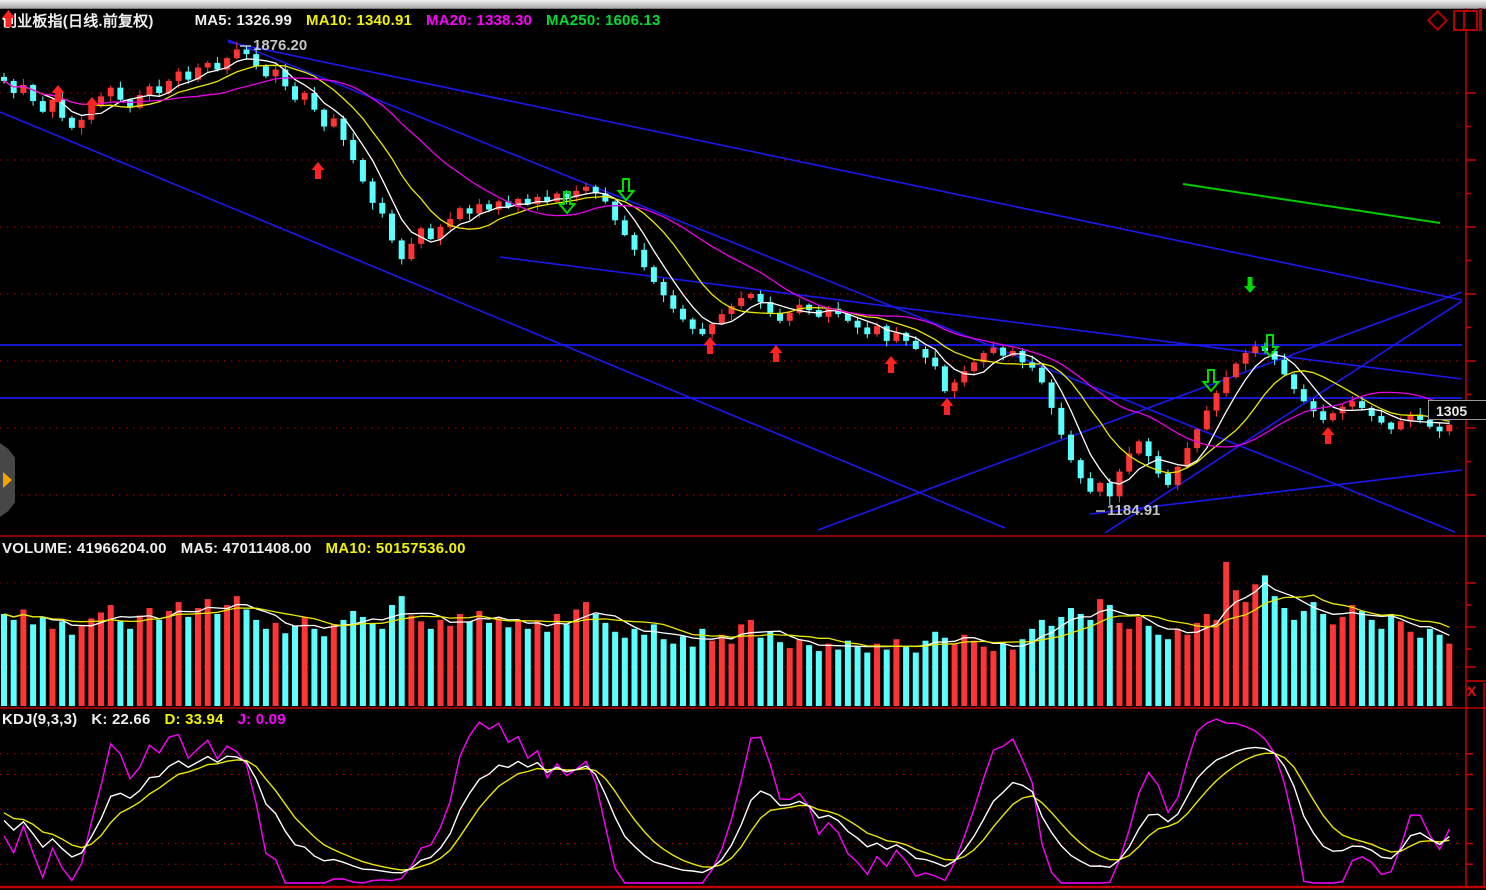 This screenshot has width=1486, height=890. I want to click on kdj-title: KDJ(9,3,3), so click(40, 719).